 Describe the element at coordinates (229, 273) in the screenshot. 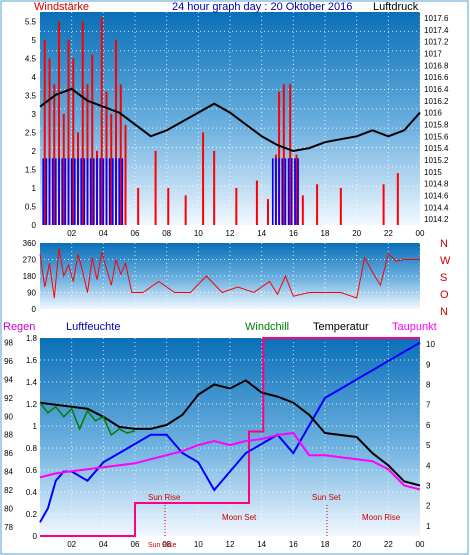

I see `wind-direction-line` at that location.